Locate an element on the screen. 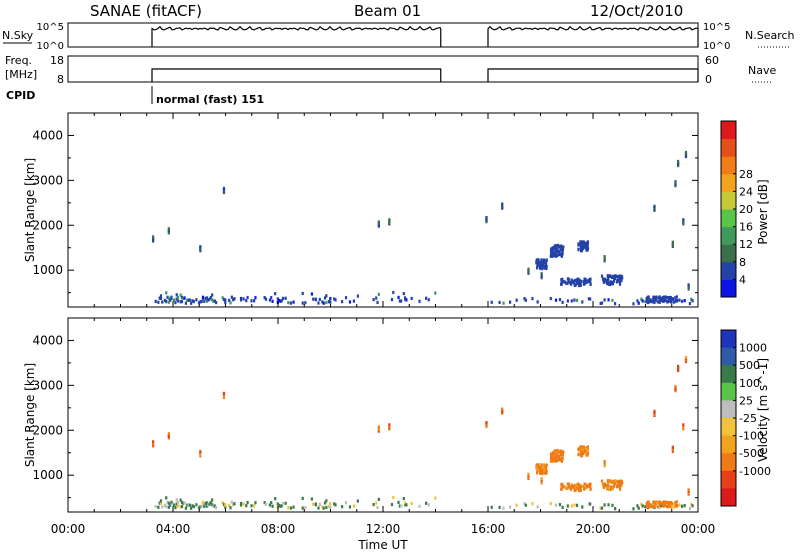 Image resolution: width=800 pixels, height=554 pixels. velocity-colorbar-label: Velocity [m s^-1] is located at coordinates (763, 410).